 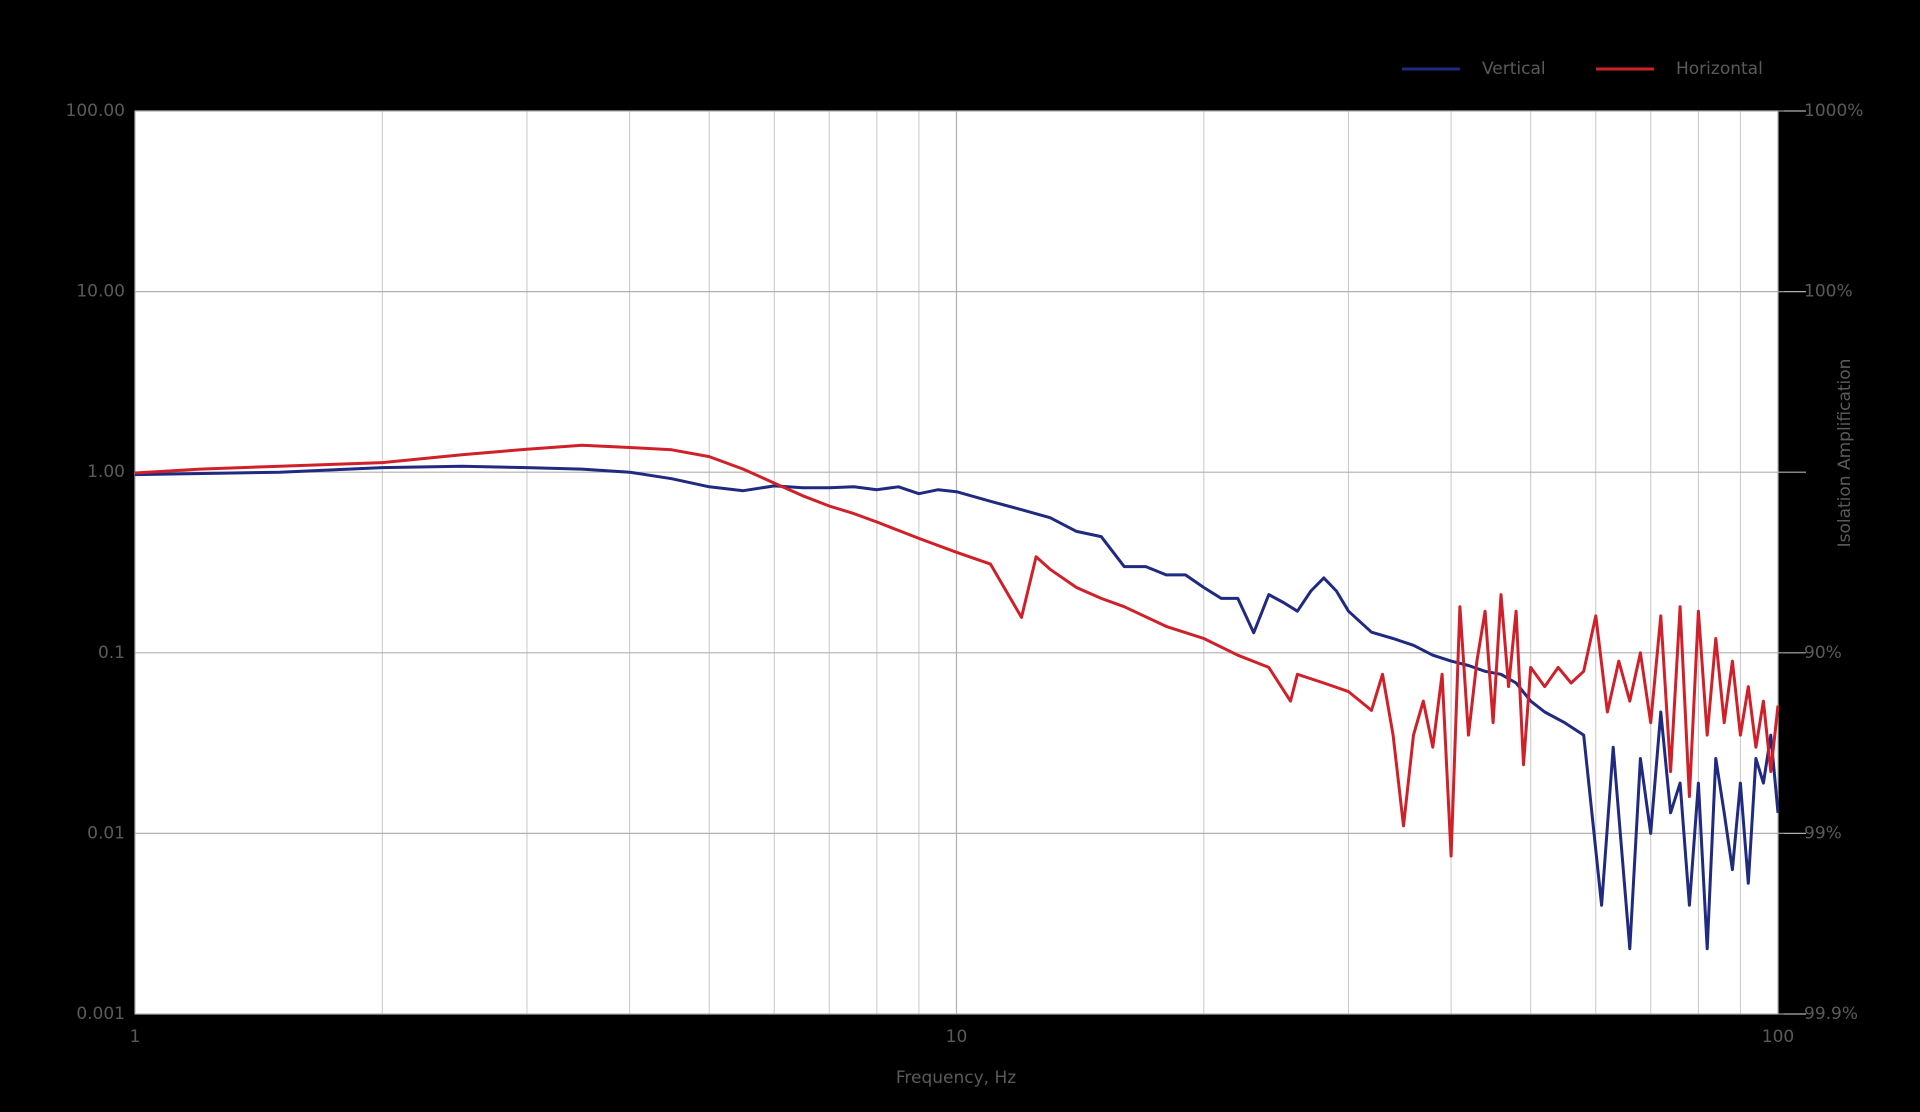 What do you see at coordinates (135, 1037) in the screenshot?
I see `x-tick-label: 1` at bounding box center [135, 1037].